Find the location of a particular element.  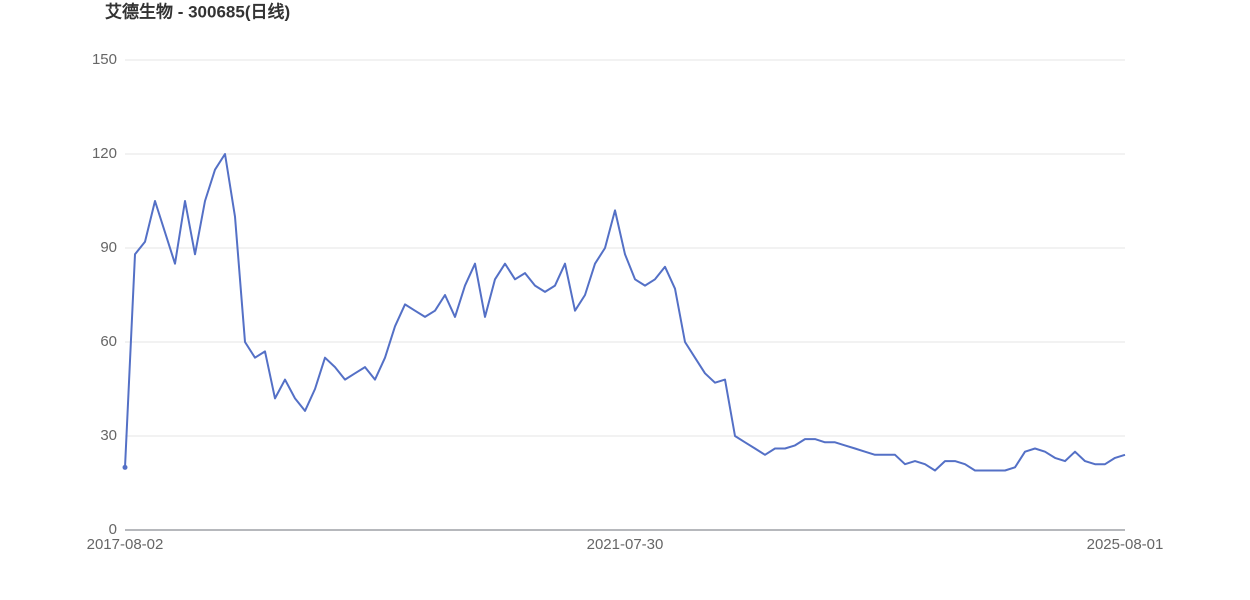

x-tick-label: 2021-07-30 is located at coordinates (625, 544).